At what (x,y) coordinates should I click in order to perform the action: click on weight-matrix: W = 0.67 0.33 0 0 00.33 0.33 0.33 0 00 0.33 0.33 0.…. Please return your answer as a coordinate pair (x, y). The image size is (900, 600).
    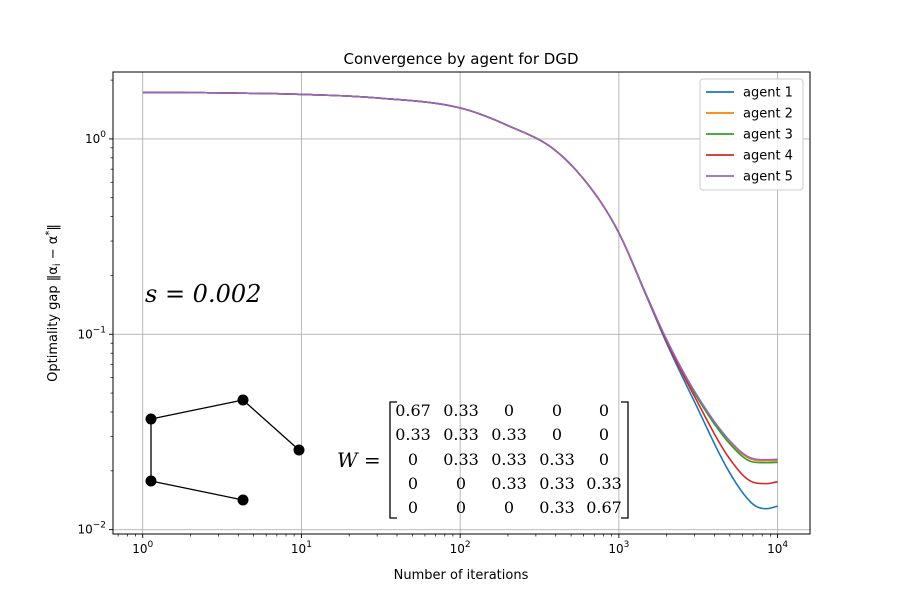
    Looking at the image, I should click on (483, 460).